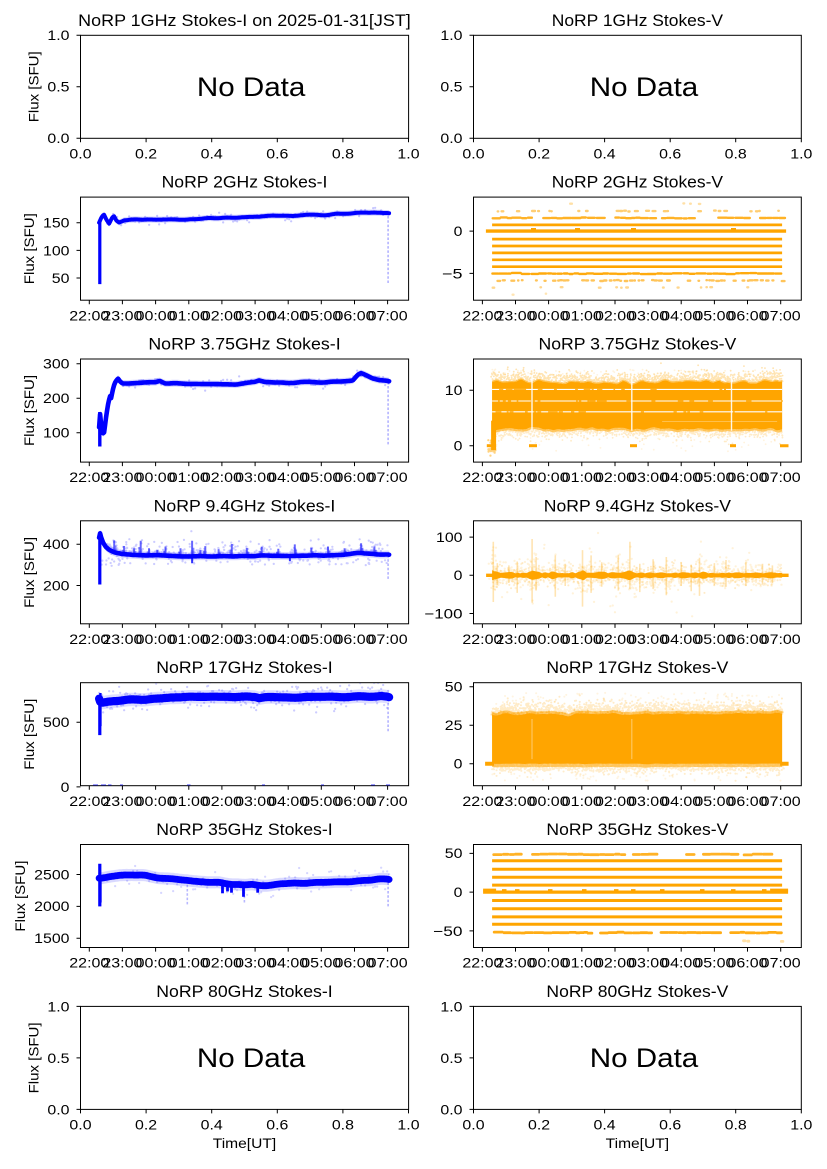  What do you see at coordinates (637, 1143) in the screenshot?
I see `svg-text: Time[UT]` at bounding box center [637, 1143].